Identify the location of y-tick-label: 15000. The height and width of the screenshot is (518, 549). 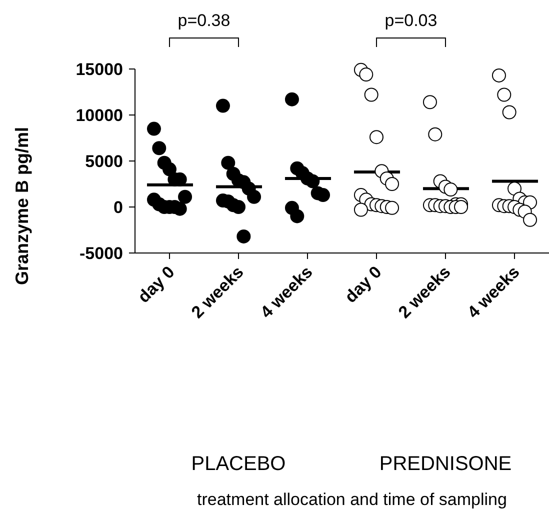
(99, 69).